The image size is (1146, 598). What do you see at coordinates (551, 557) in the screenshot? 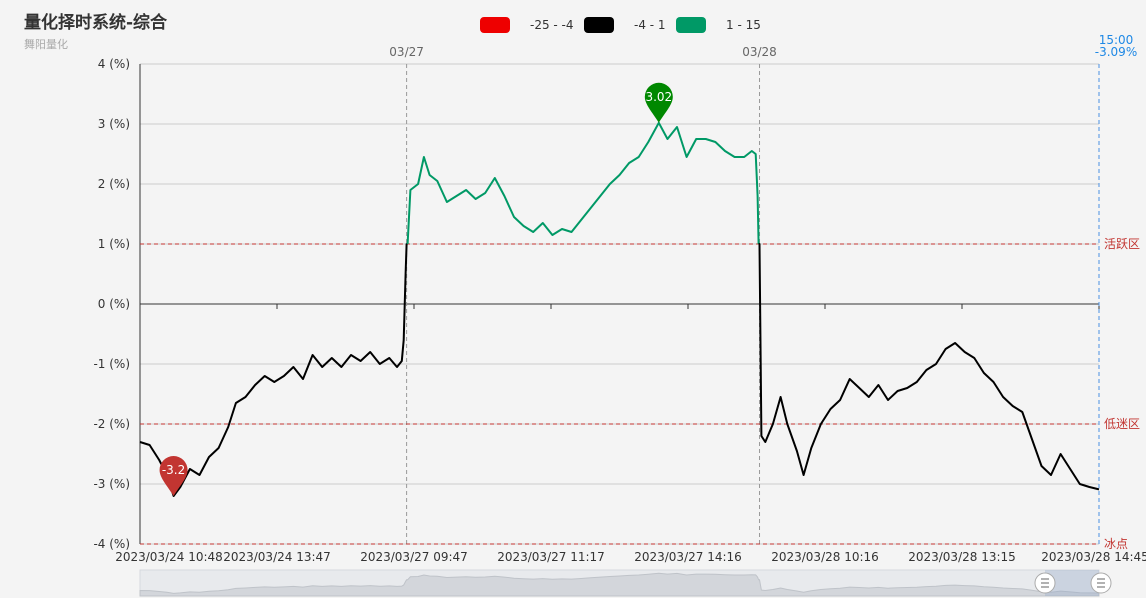
I see `x-tick-label: 2023/03/27 11:17` at bounding box center [551, 557].